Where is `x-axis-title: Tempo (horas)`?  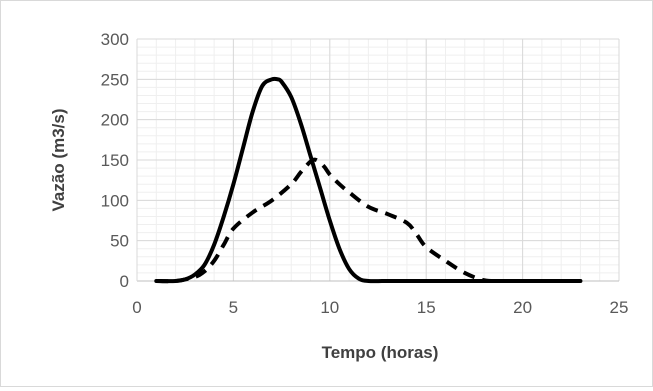
x-axis-title: Tempo (horas) is located at coordinates (380, 352).